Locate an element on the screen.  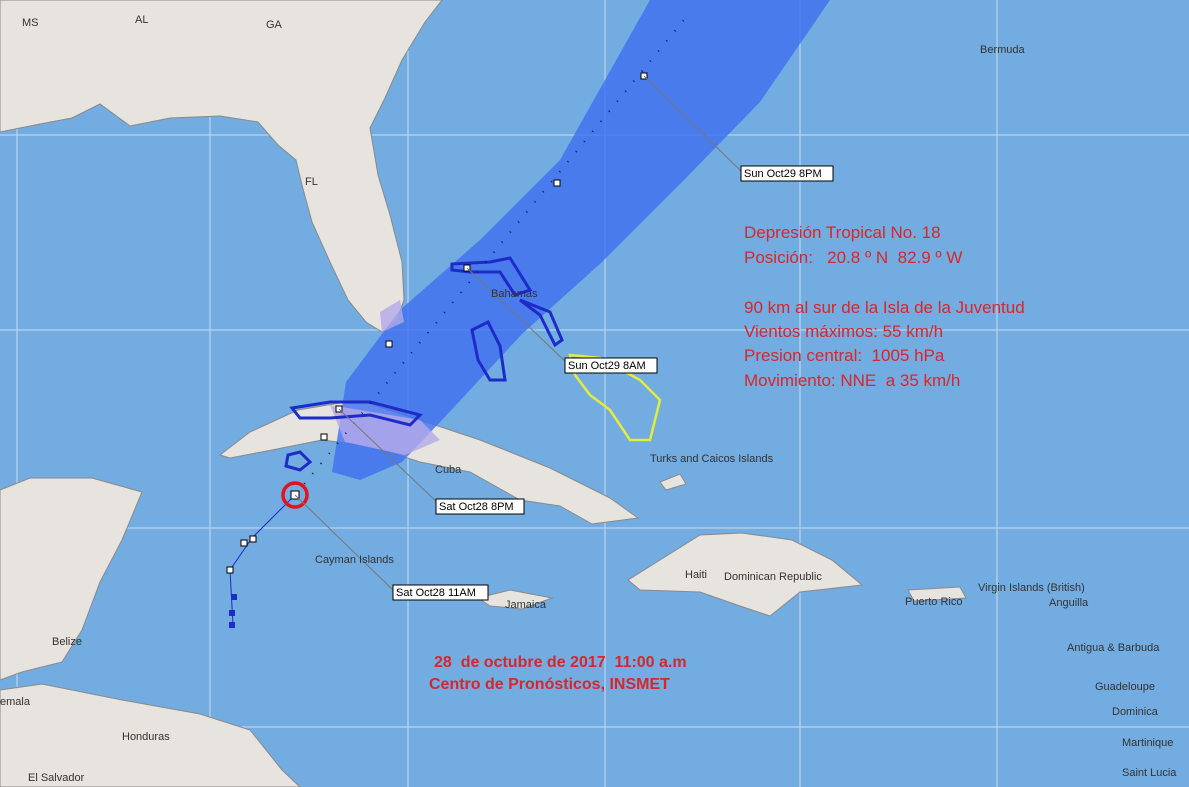
place-label: Virgin Islands (British) is located at coordinates (1031, 588).